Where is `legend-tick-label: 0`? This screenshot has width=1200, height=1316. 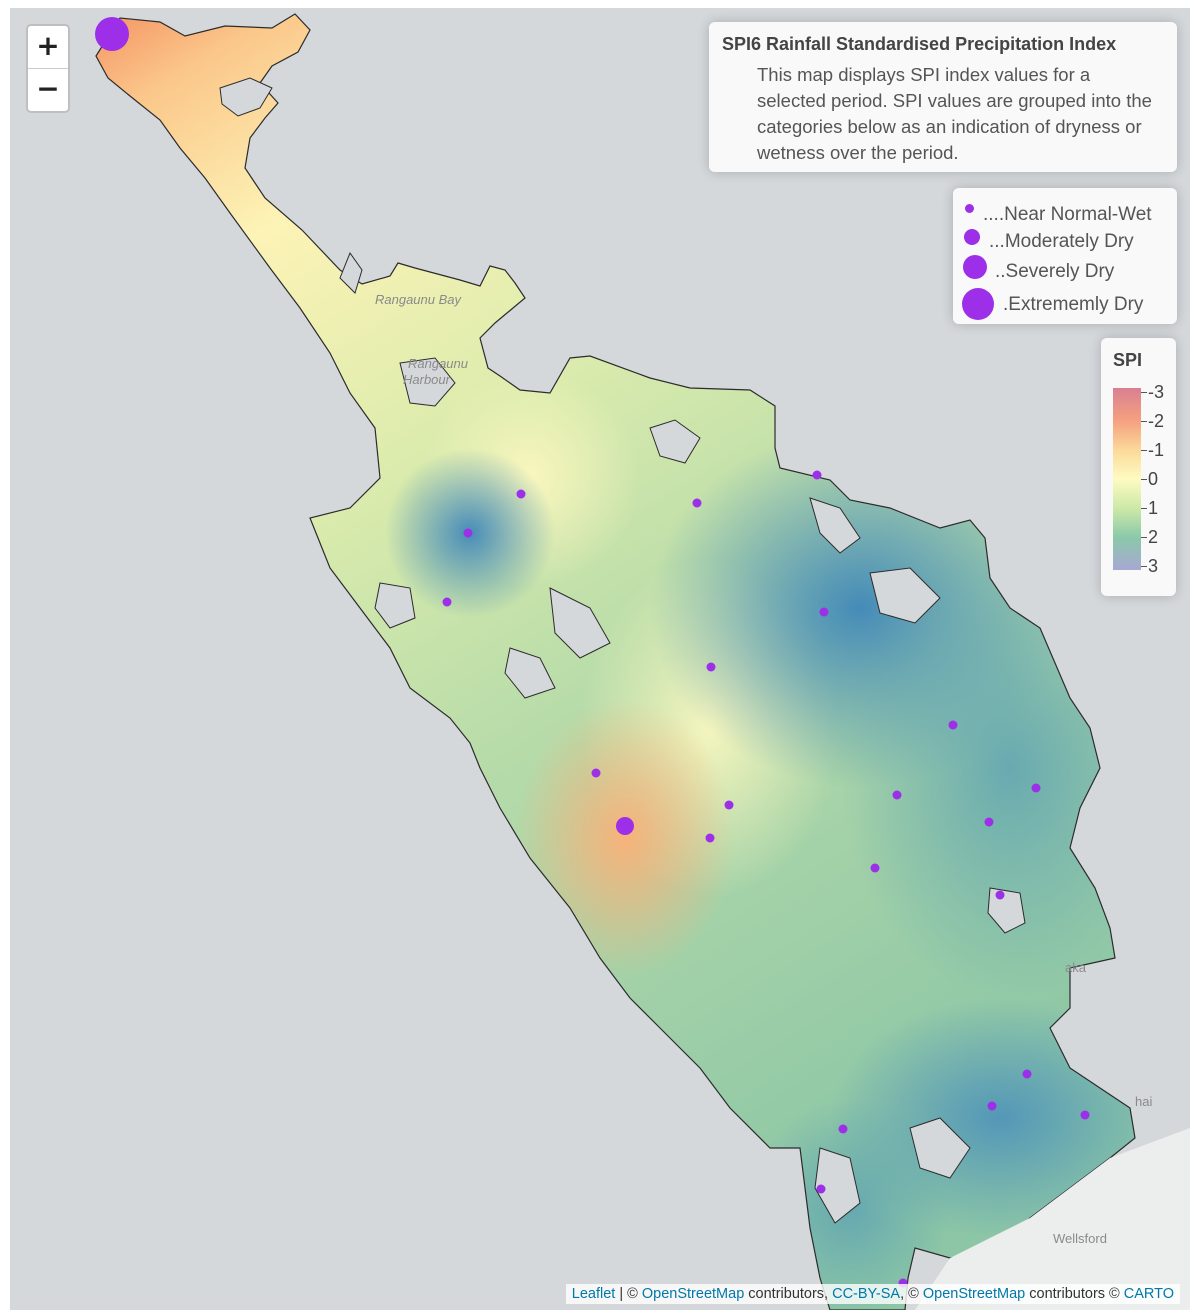
legend-tick-label: 0 is located at coordinates (1153, 479).